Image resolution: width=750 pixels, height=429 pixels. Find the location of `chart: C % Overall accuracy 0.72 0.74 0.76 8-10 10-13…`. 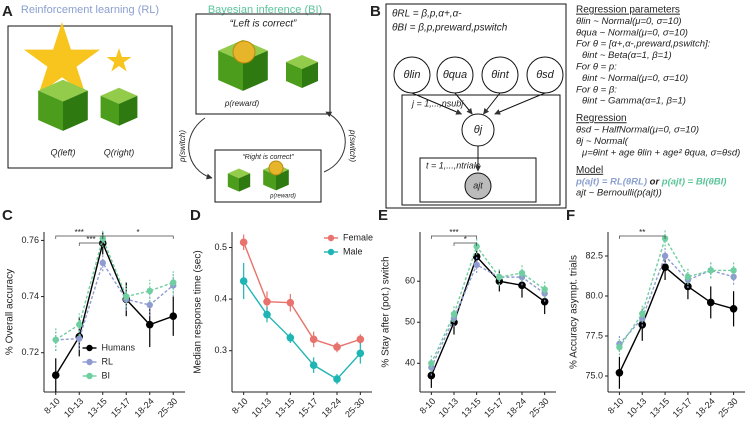

chart: C % Overall accuracy 0.72 0.74 0.76 8-10 10-13… is located at coordinates (93, 313).